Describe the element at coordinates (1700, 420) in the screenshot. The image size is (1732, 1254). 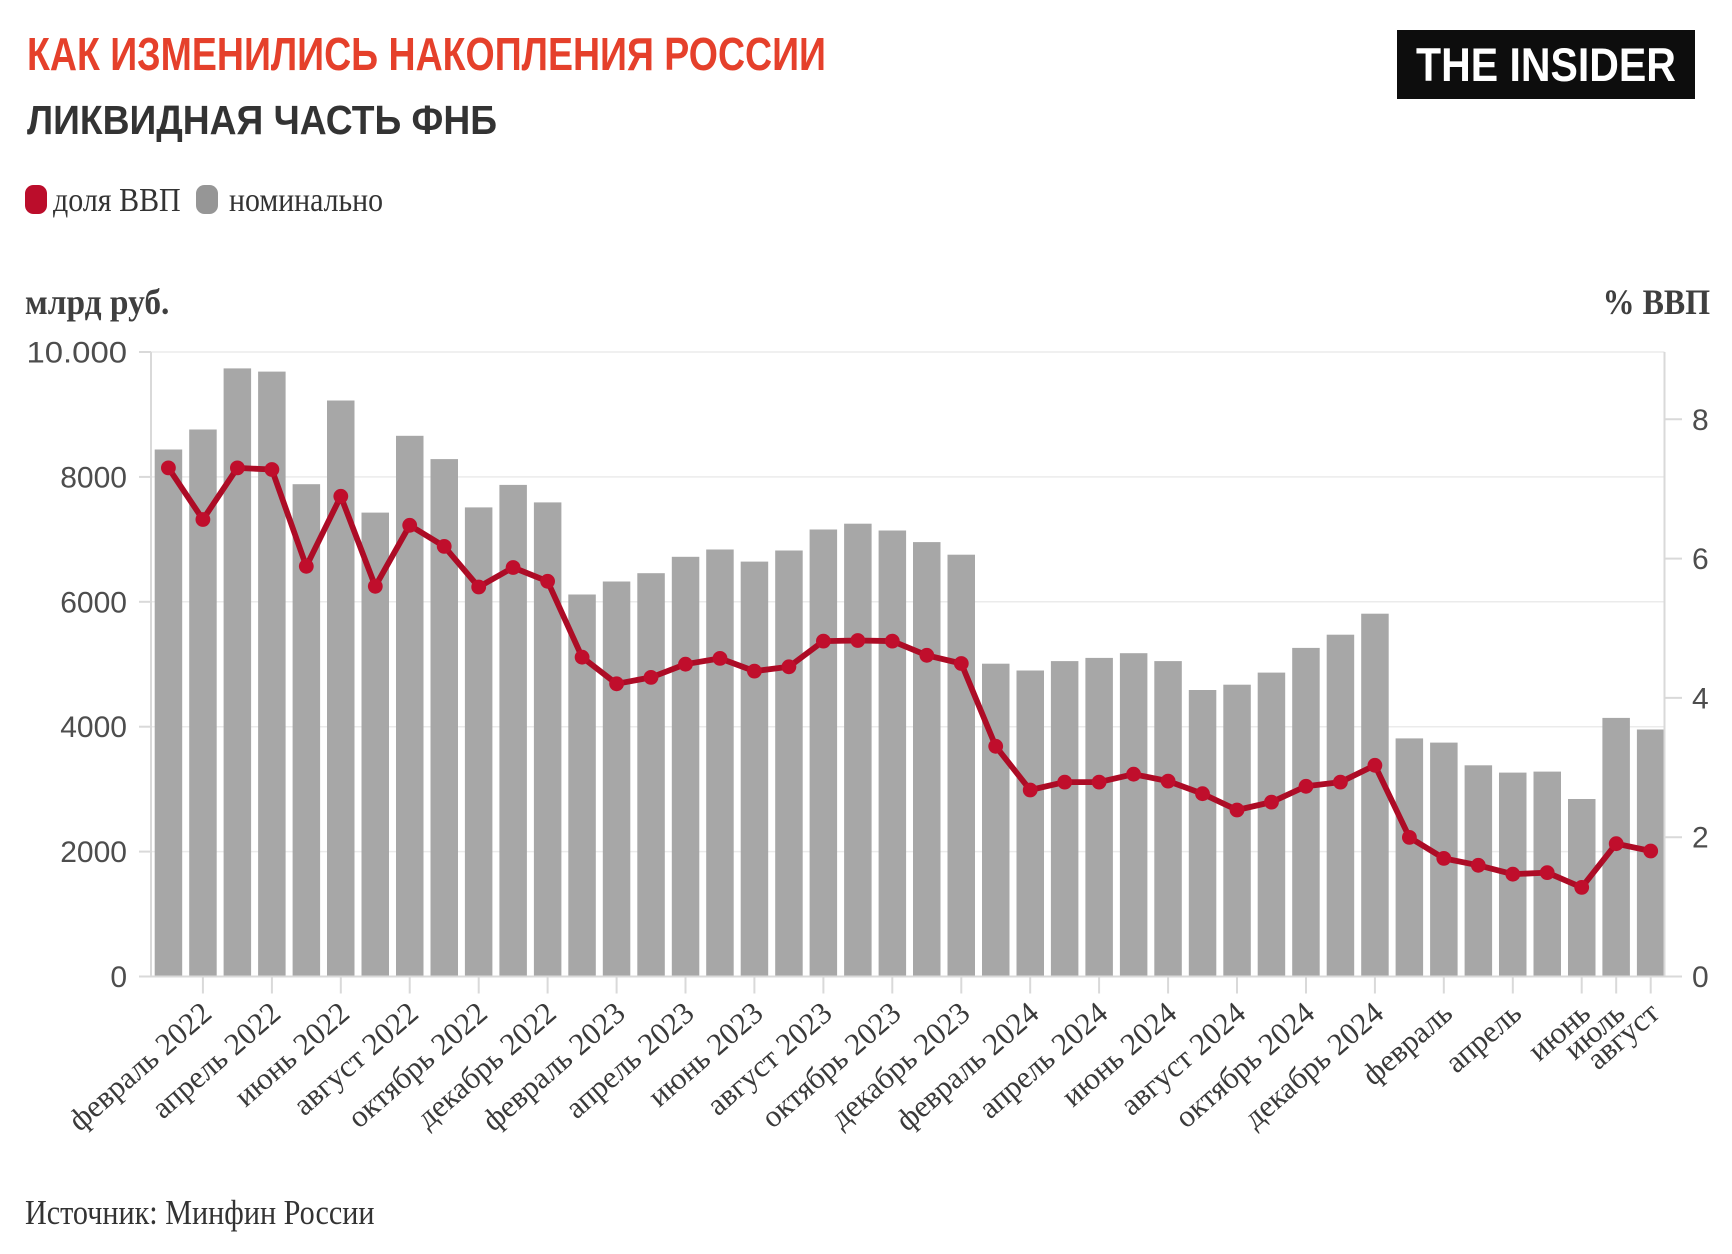
I see `svg-text: 8` at that location.